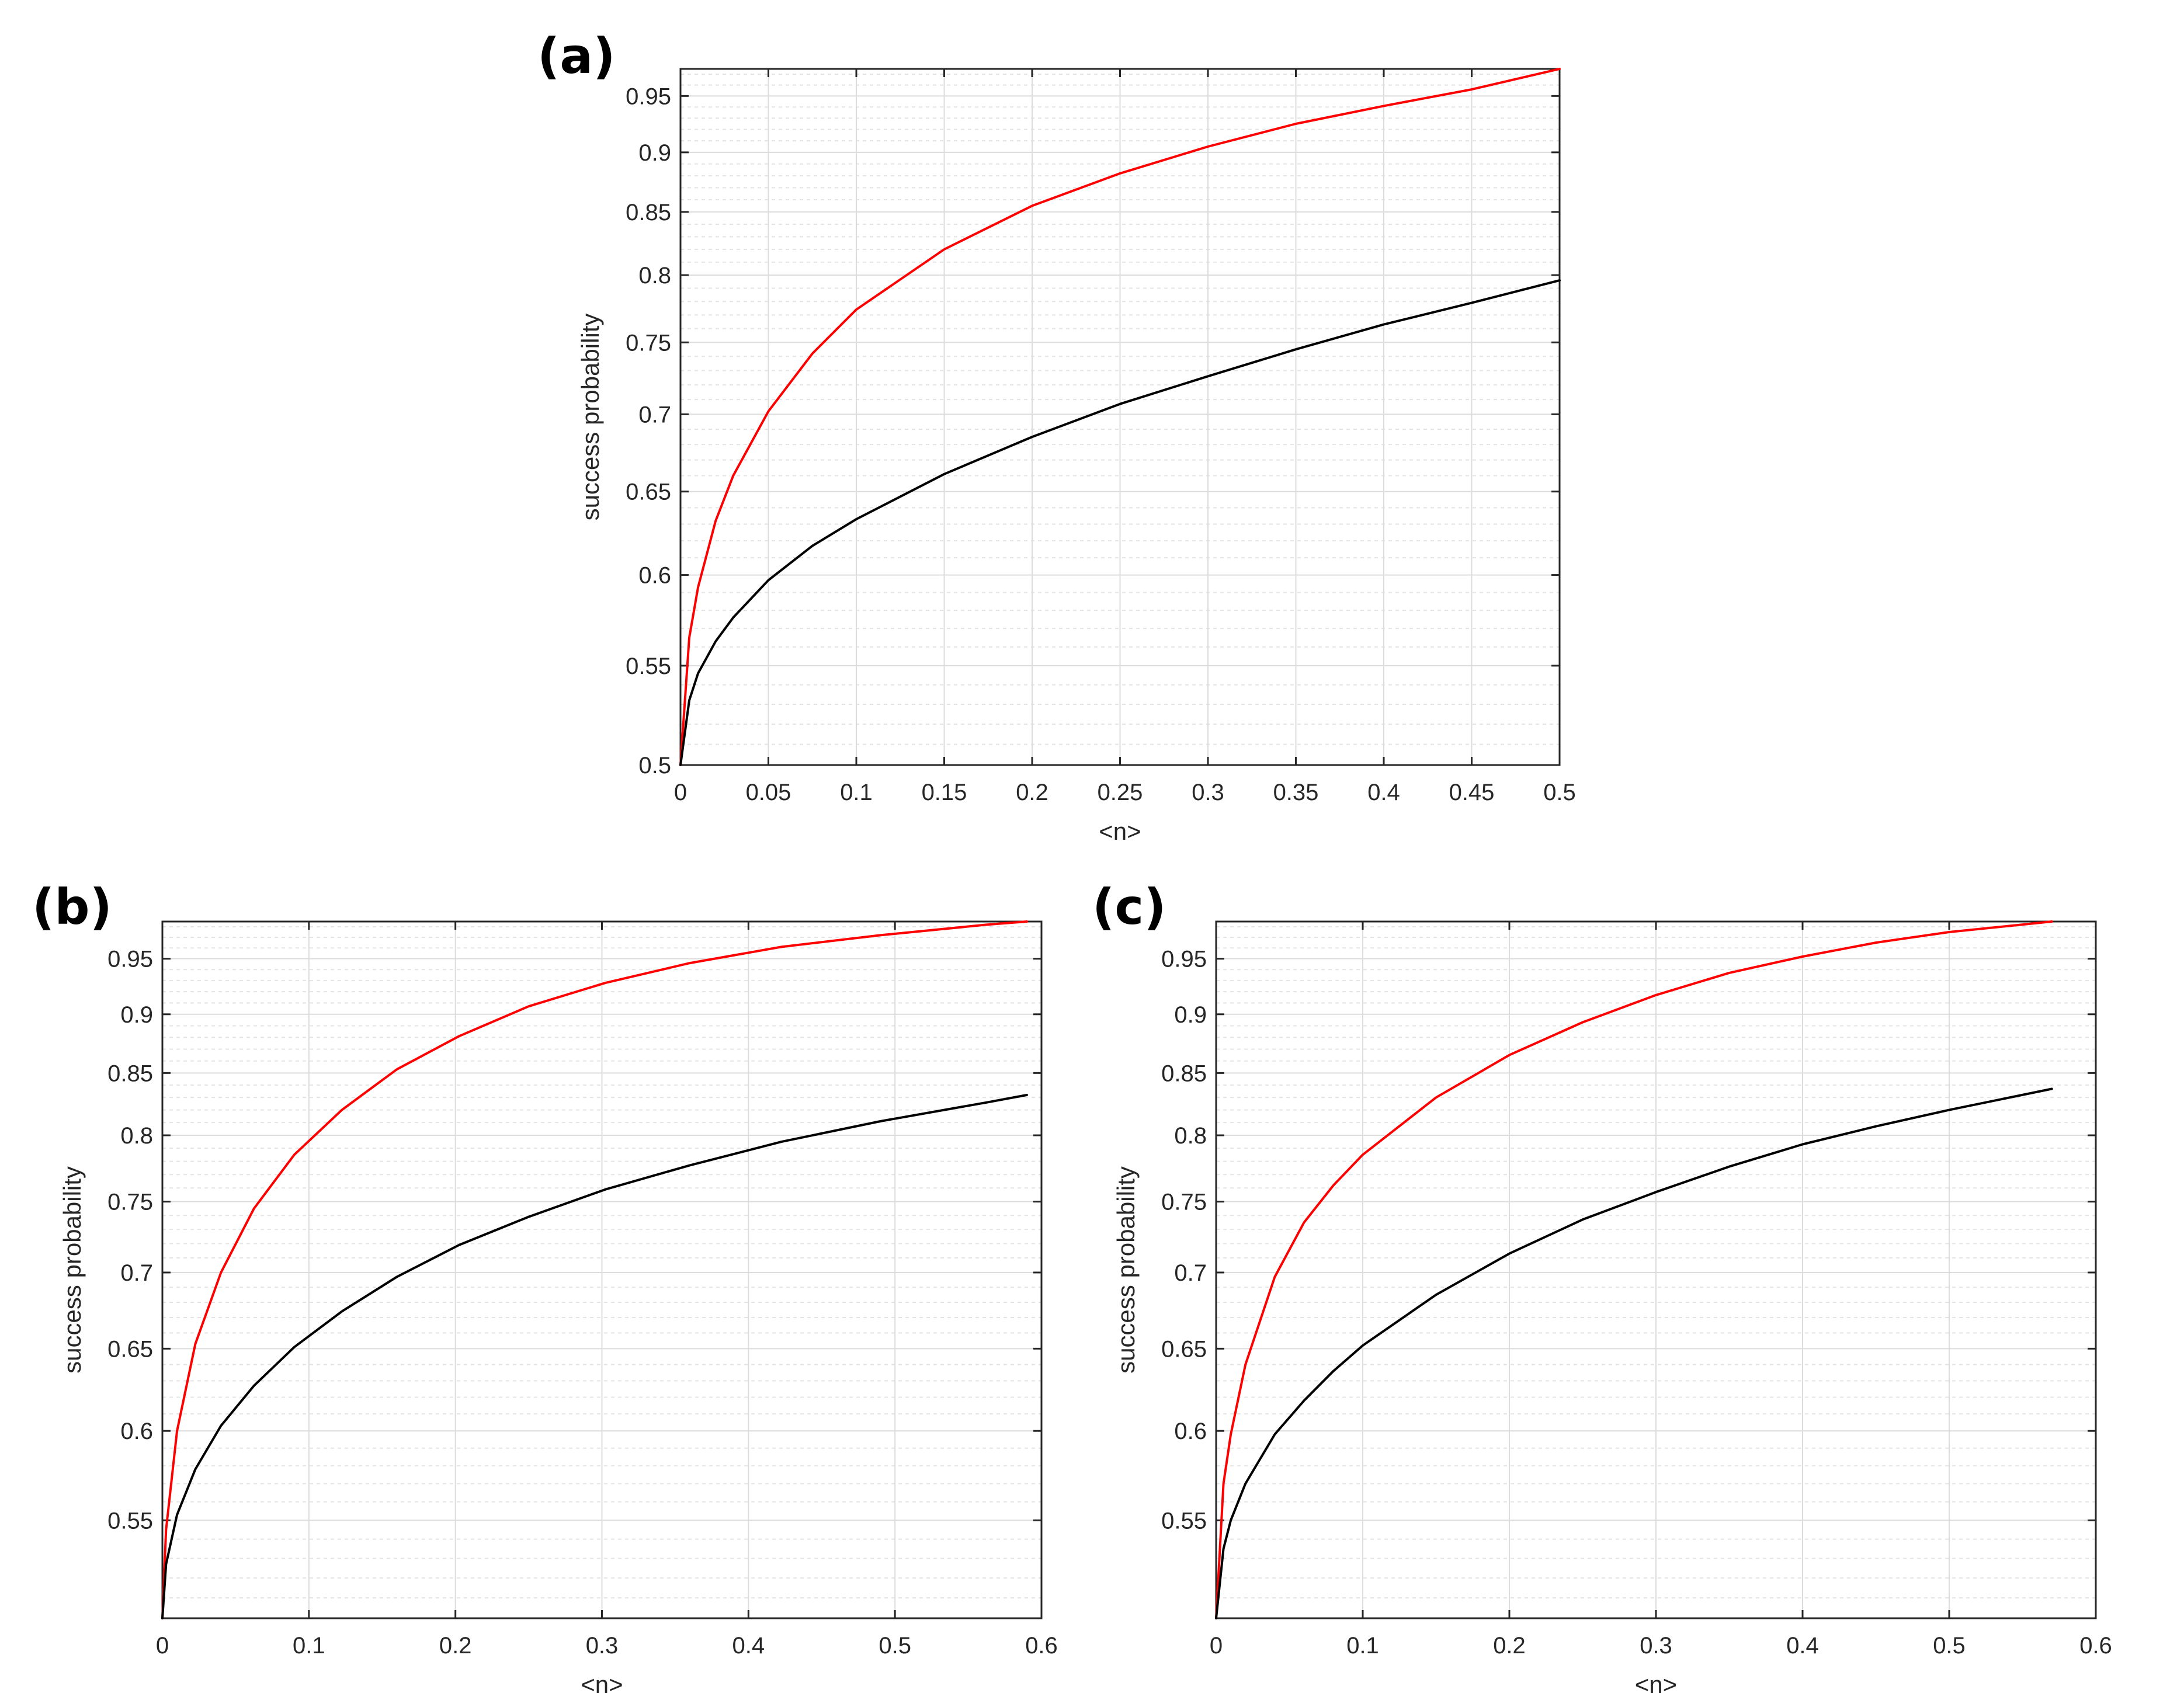  Describe the element at coordinates (1296, 792) in the screenshot. I see `x-tick-label: 0.35` at that location.